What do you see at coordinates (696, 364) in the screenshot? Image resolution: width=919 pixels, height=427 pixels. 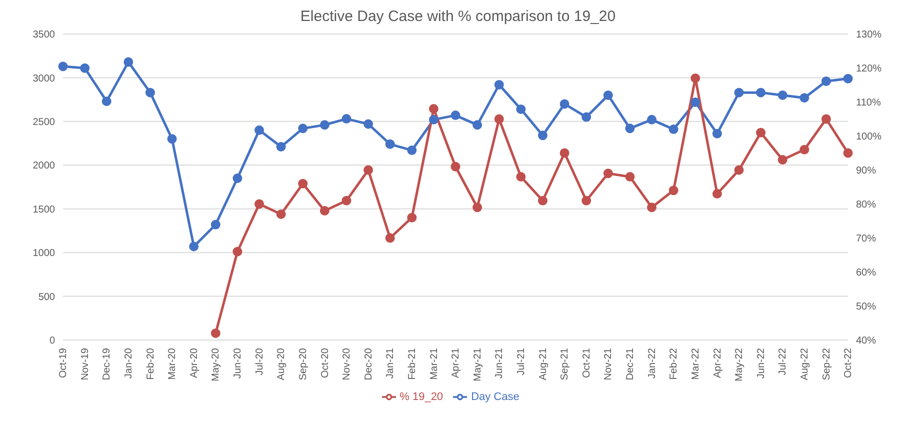 I see `x-tick-label: Mar-22` at bounding box center [696, 364].